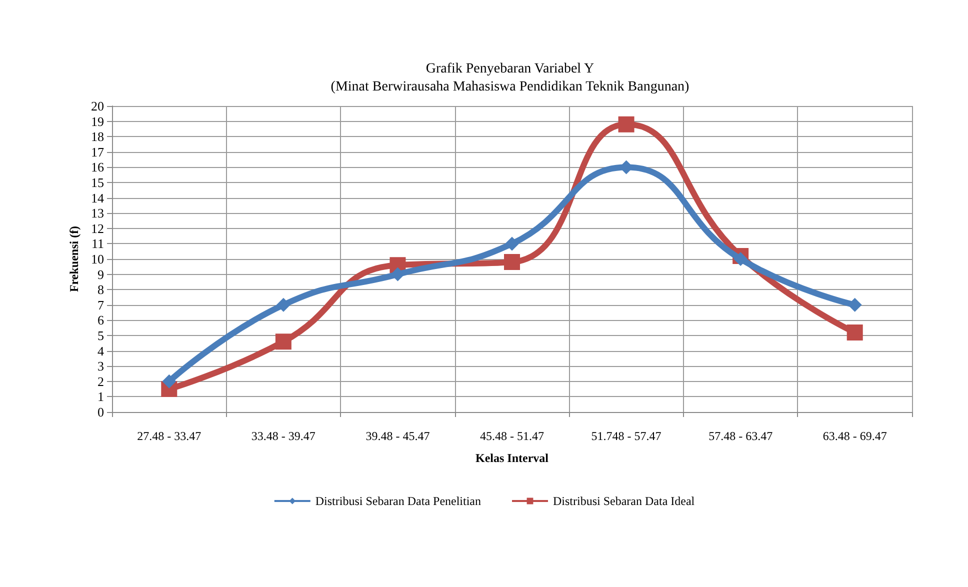 This screenshot has width=968, height=587. I want to click on x-tick-label: 51.748 - 57.47, so click(626, 436).